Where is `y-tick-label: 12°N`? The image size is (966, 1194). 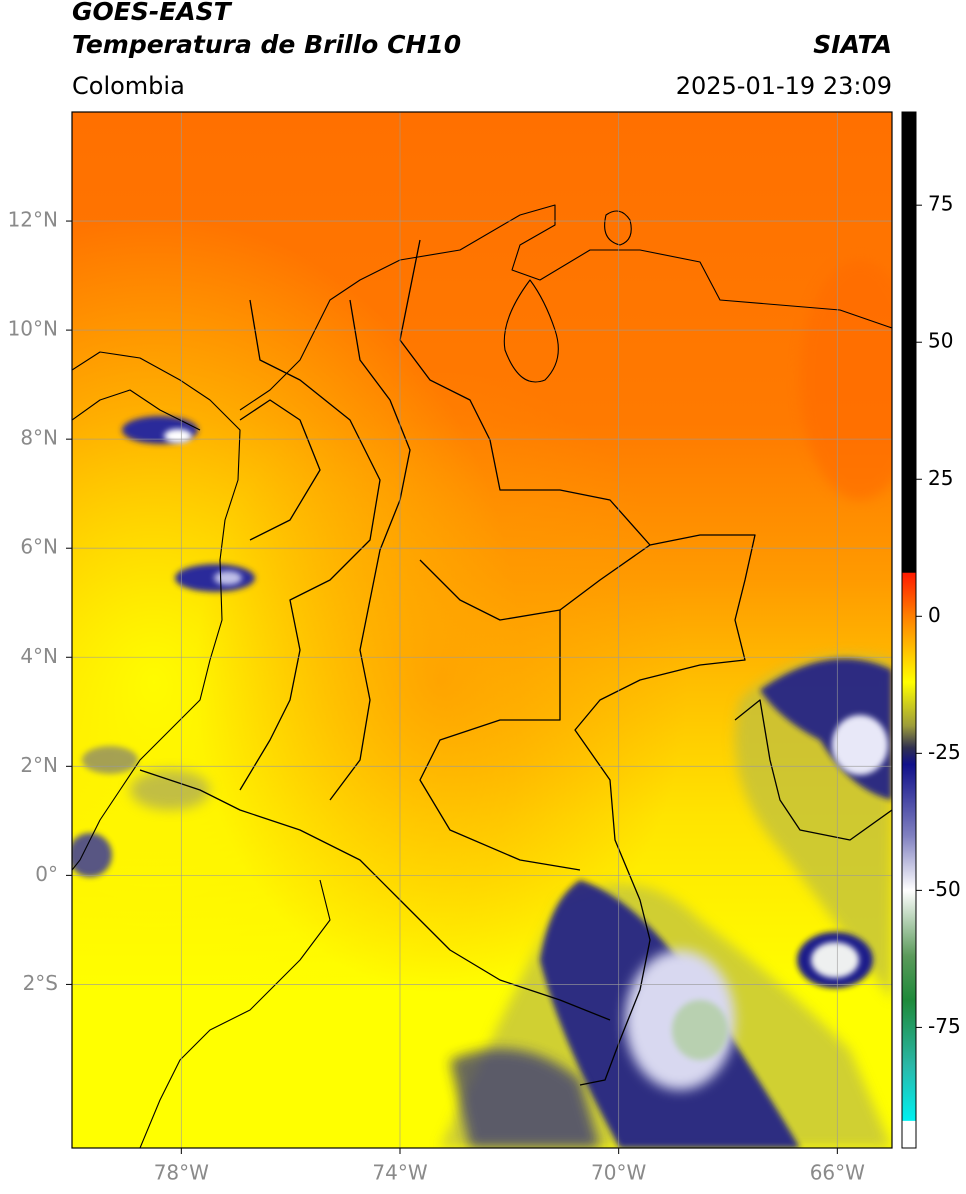 y-tick-label: 12°N is located at coordinates (33, 220).